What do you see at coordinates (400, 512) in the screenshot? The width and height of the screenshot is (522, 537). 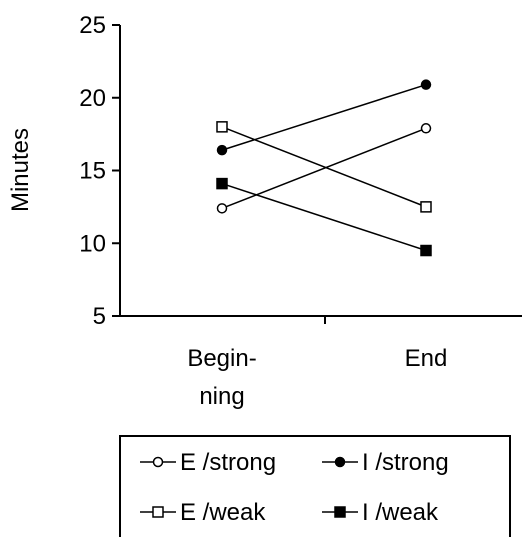 I see `legend-label: I /weak` at bounding box center [400, 512].